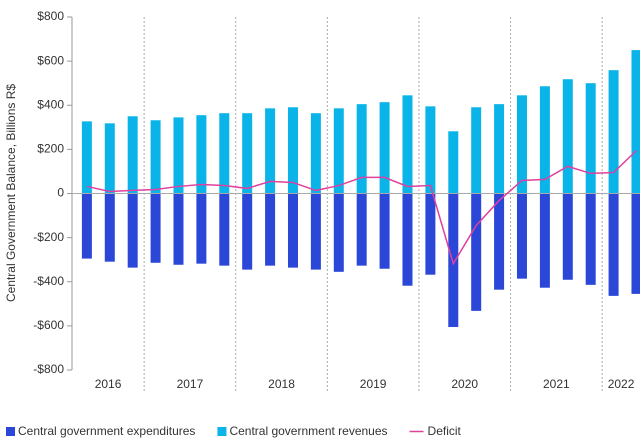 The width and height of the screenshot is (640, 439). Describe the element at coordinates (11, 193) in the screenshot. I see `y-axis-label: Central Government Balance, Billions R$` at that location.